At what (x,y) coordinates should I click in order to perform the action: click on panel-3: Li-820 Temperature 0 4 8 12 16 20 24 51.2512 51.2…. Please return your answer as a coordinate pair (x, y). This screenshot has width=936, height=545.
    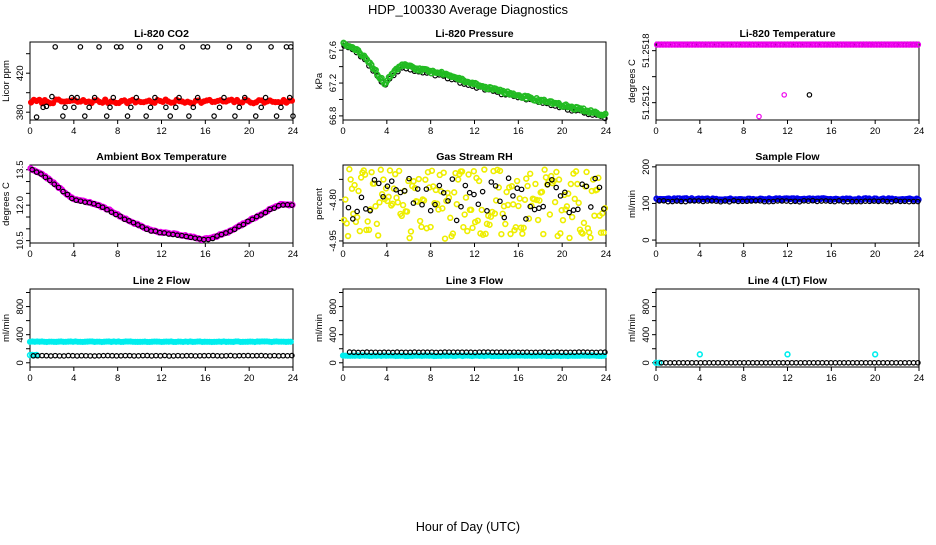
    Looking at the image, I should click on (775, 82).